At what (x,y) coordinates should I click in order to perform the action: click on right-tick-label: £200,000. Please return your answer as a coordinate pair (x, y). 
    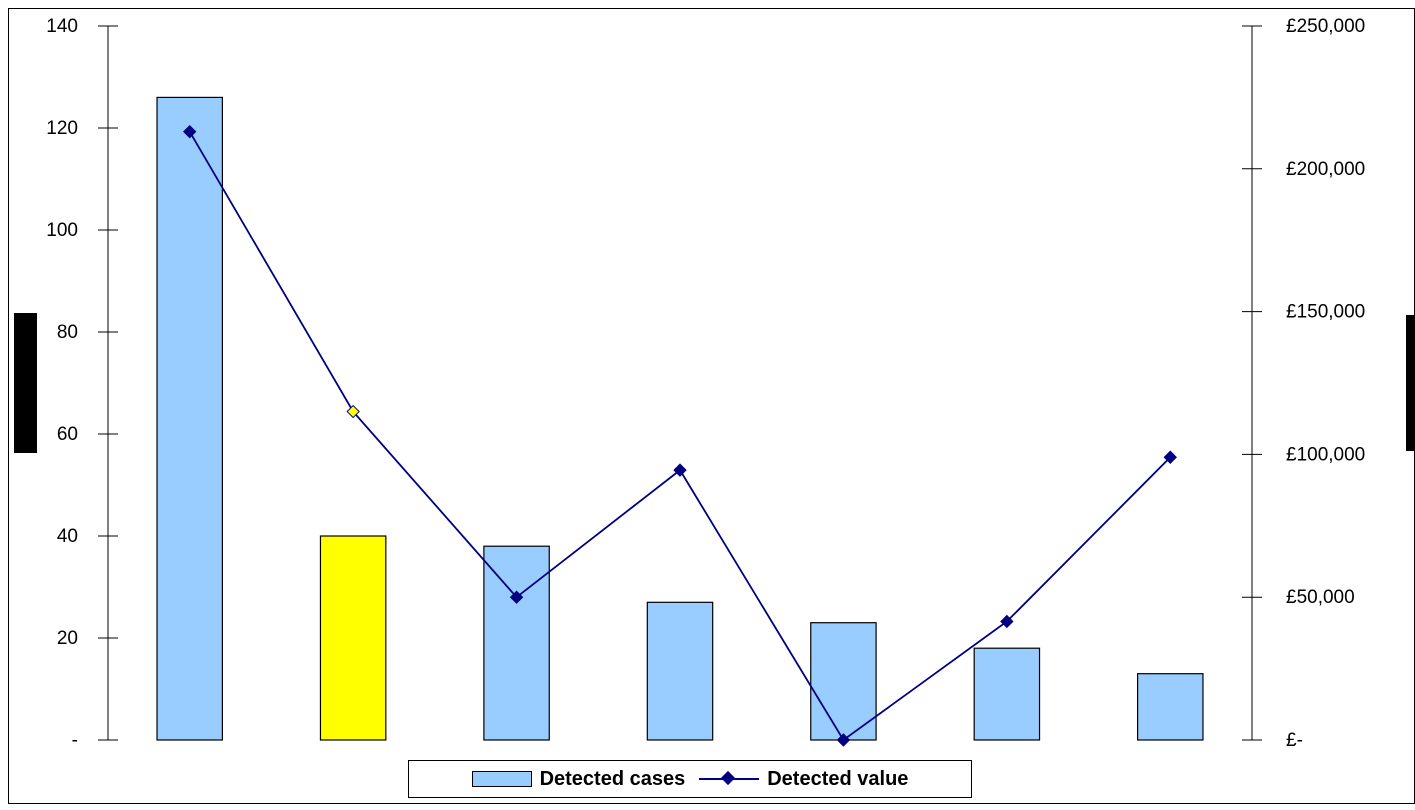
    Looking at the image, I should click on (1325, 169).